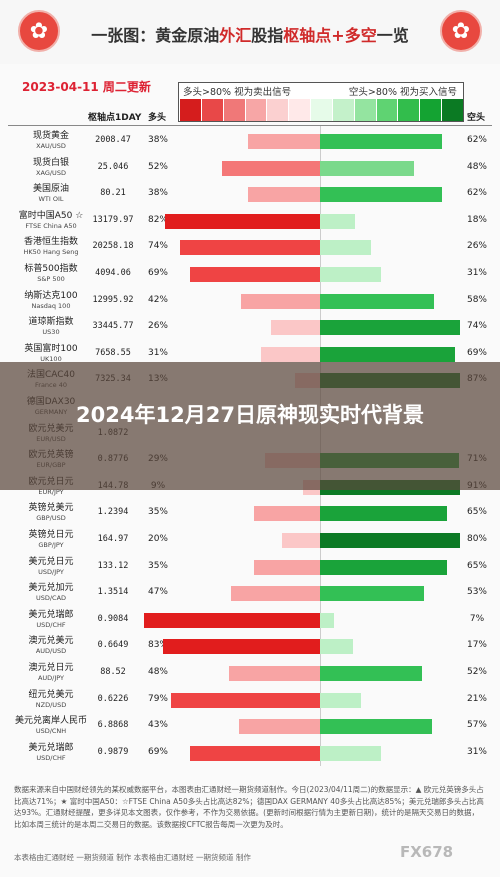  Describe the element at coordinates (113, 326) in the screenshot. I see `pivot-value: 33445.77` at that location.